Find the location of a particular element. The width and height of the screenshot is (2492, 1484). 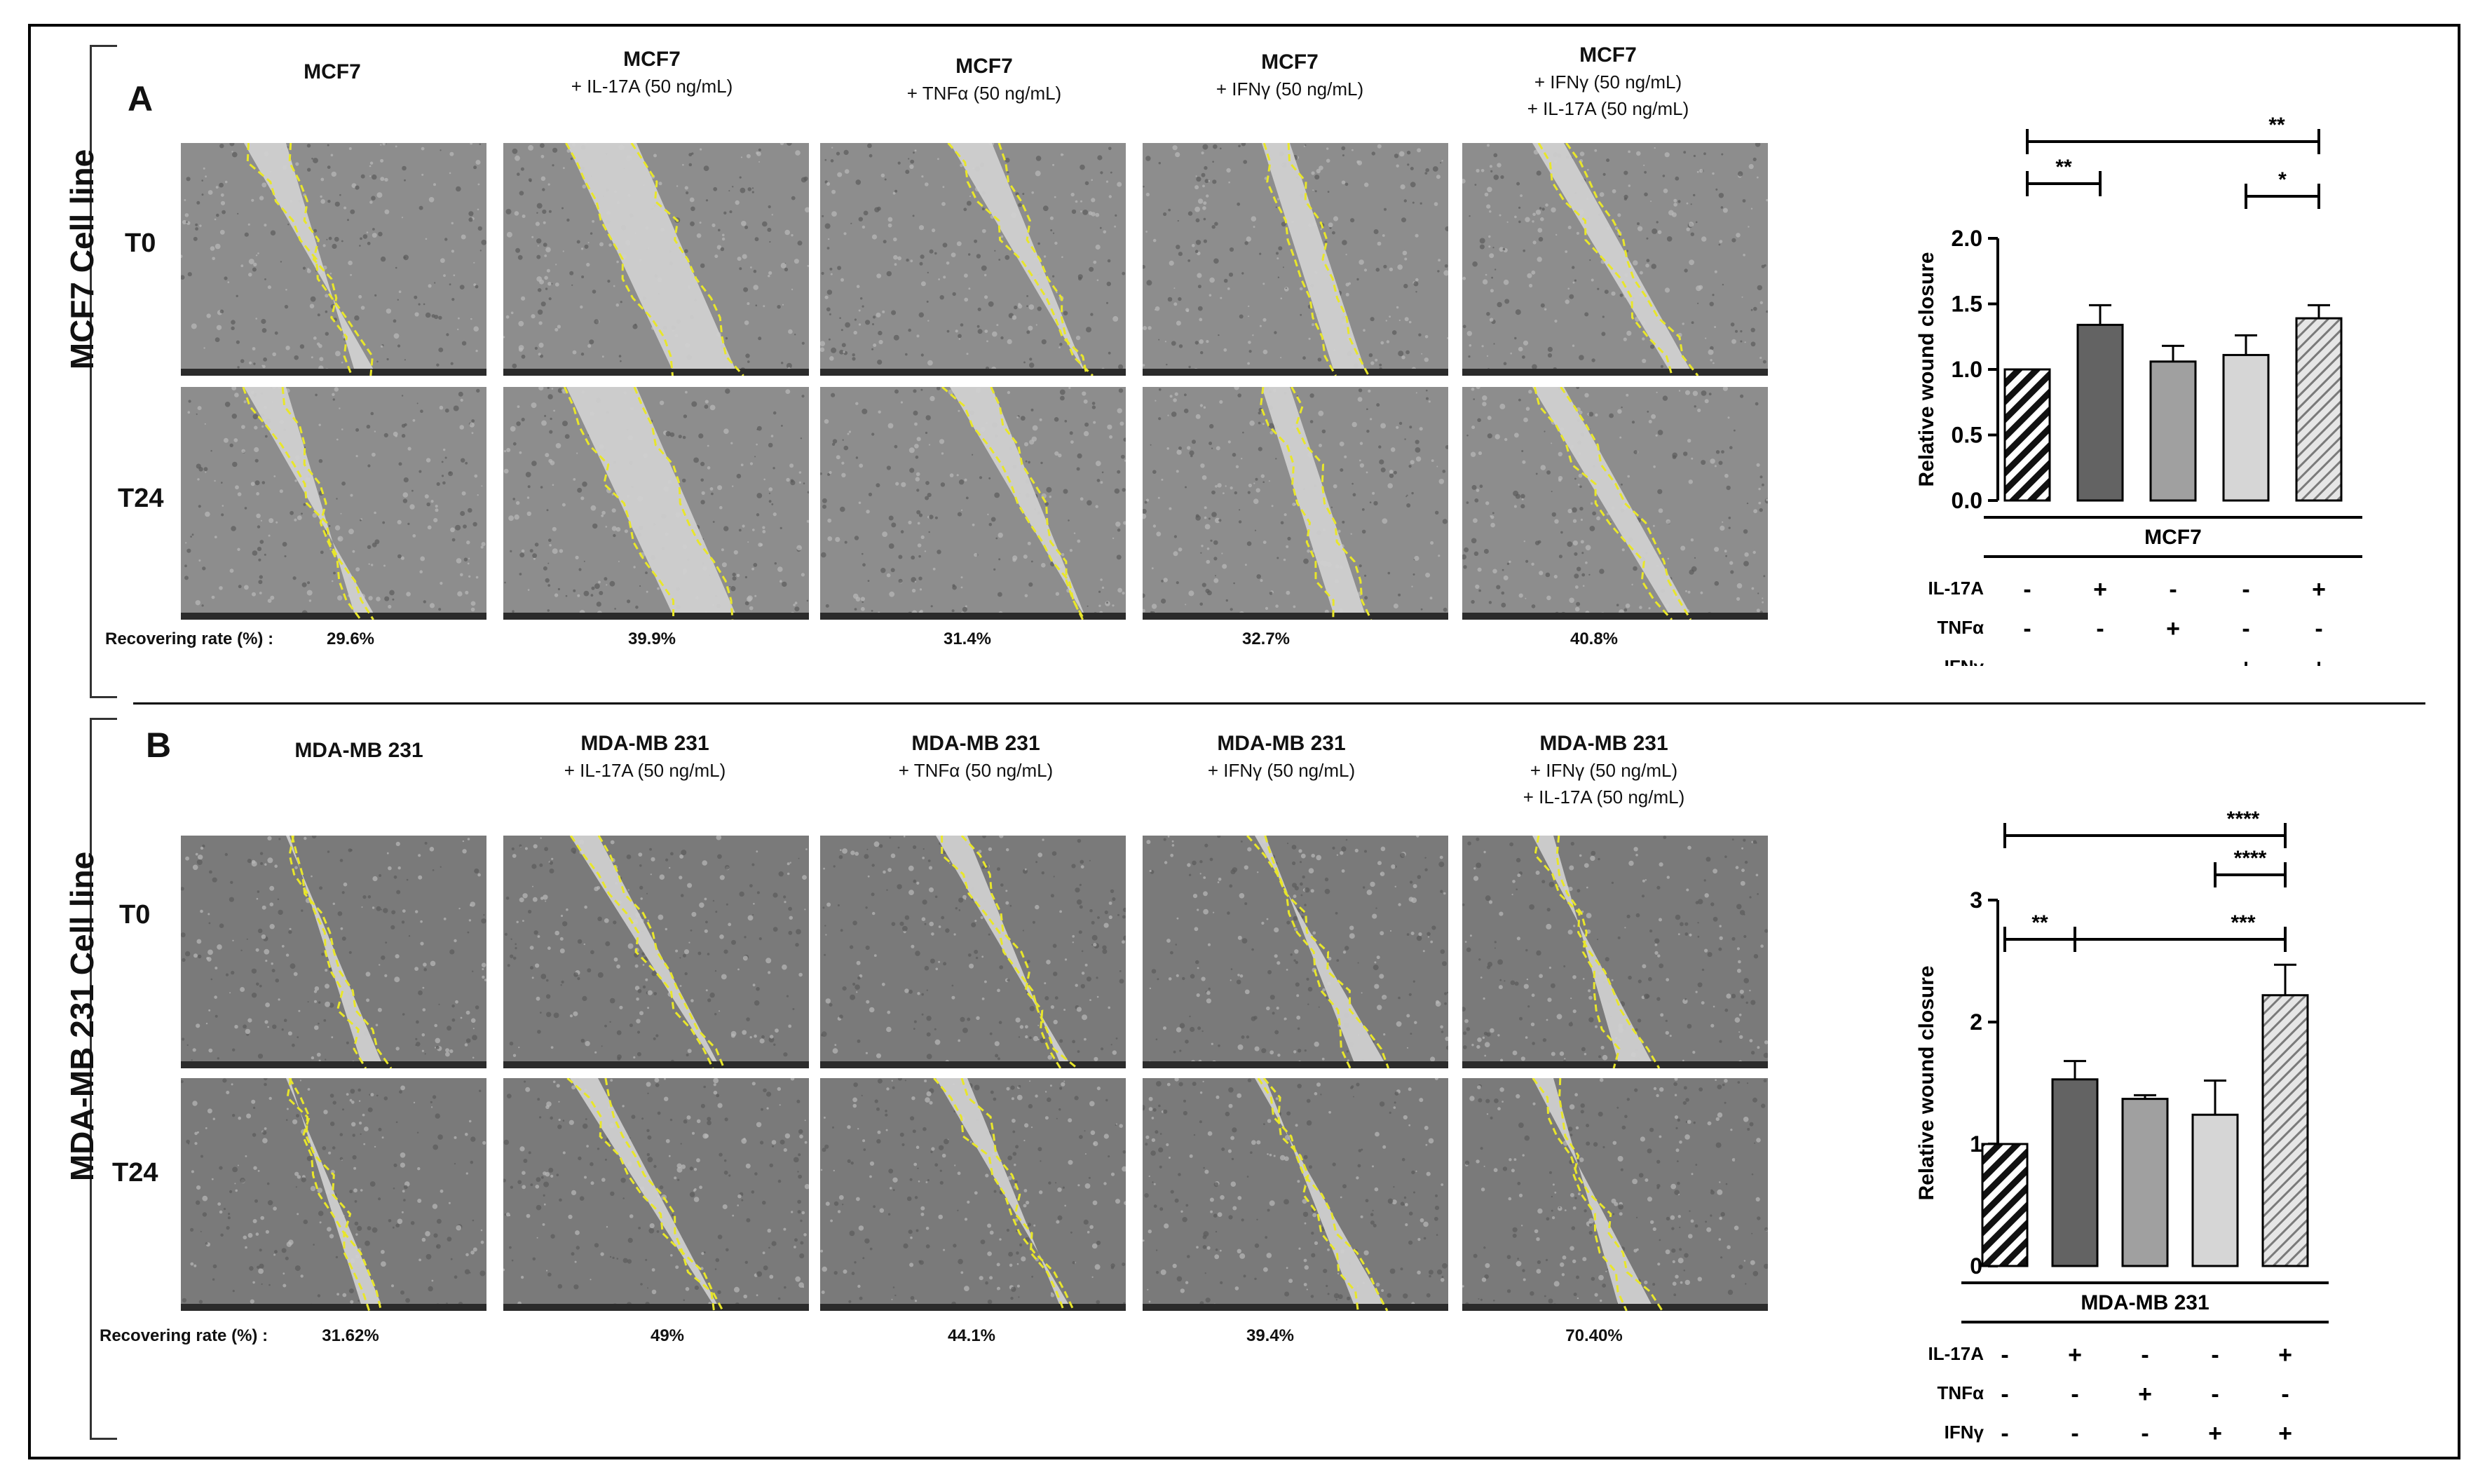

panel-separator is located at coordinates (1279, 703).